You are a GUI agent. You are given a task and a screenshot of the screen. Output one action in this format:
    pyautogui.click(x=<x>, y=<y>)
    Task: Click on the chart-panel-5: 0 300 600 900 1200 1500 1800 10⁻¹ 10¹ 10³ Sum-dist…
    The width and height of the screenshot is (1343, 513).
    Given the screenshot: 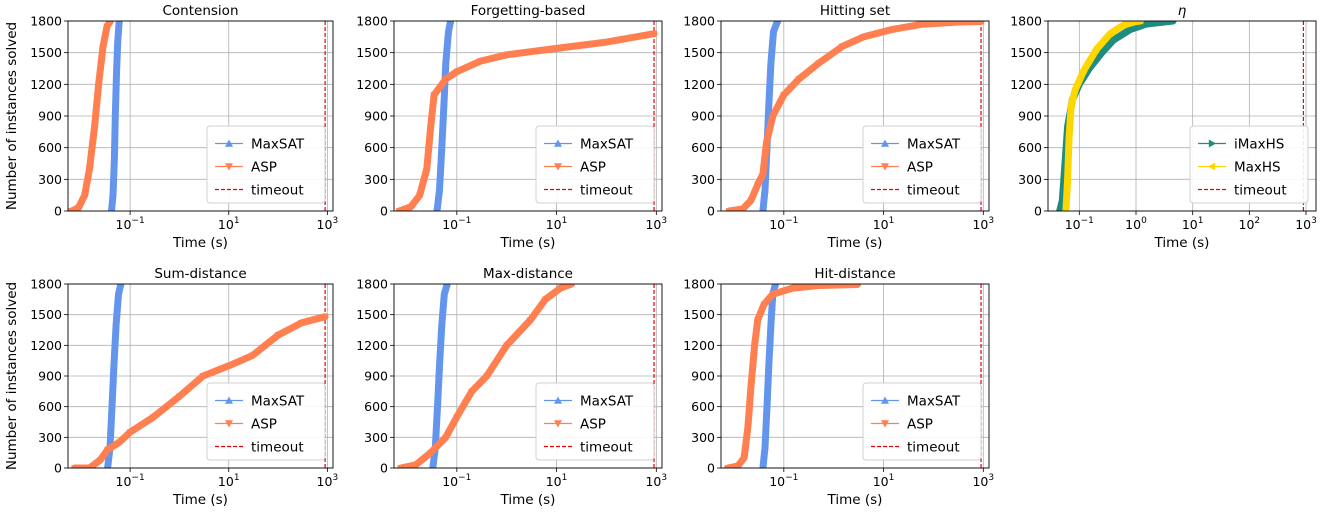 What is the action you would take?
    pyautogui.click(x=171, y=387)
    